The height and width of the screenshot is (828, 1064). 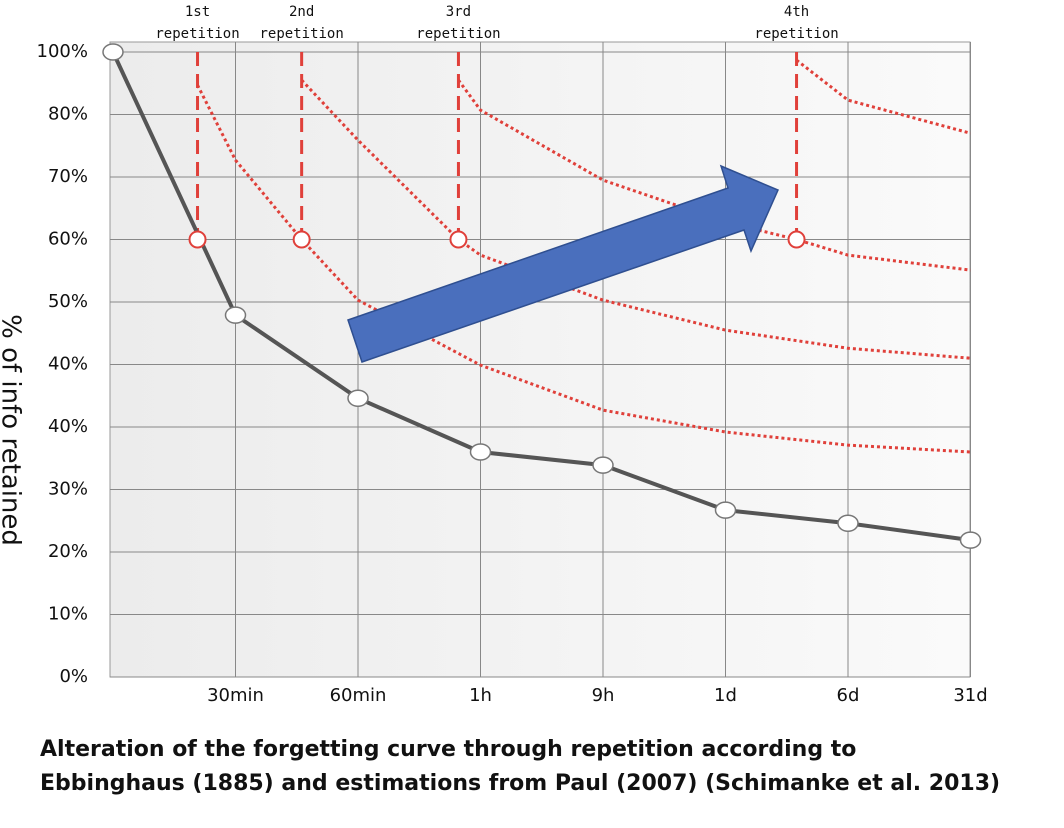 What do you see at coordinates (725, 695) in the screenshot?
I see `x-tick-label: 1d` at bounding box center [725, 695].